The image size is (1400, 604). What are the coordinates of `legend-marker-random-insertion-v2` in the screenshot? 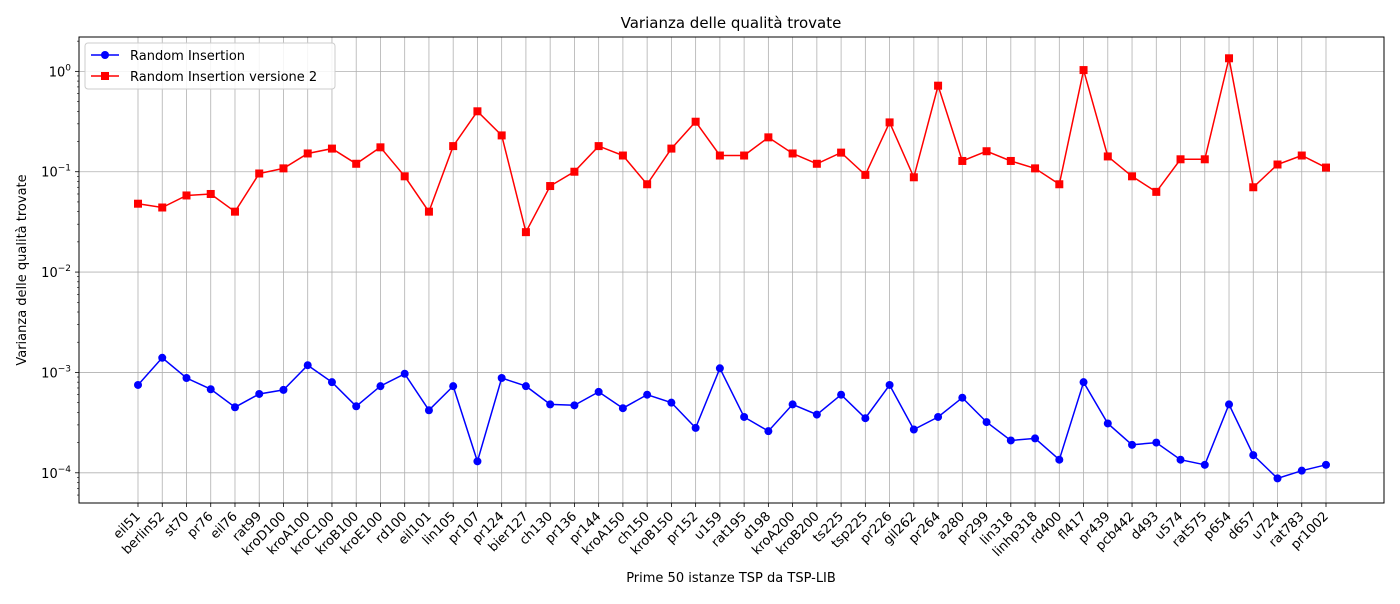 It's located at (105, 76).